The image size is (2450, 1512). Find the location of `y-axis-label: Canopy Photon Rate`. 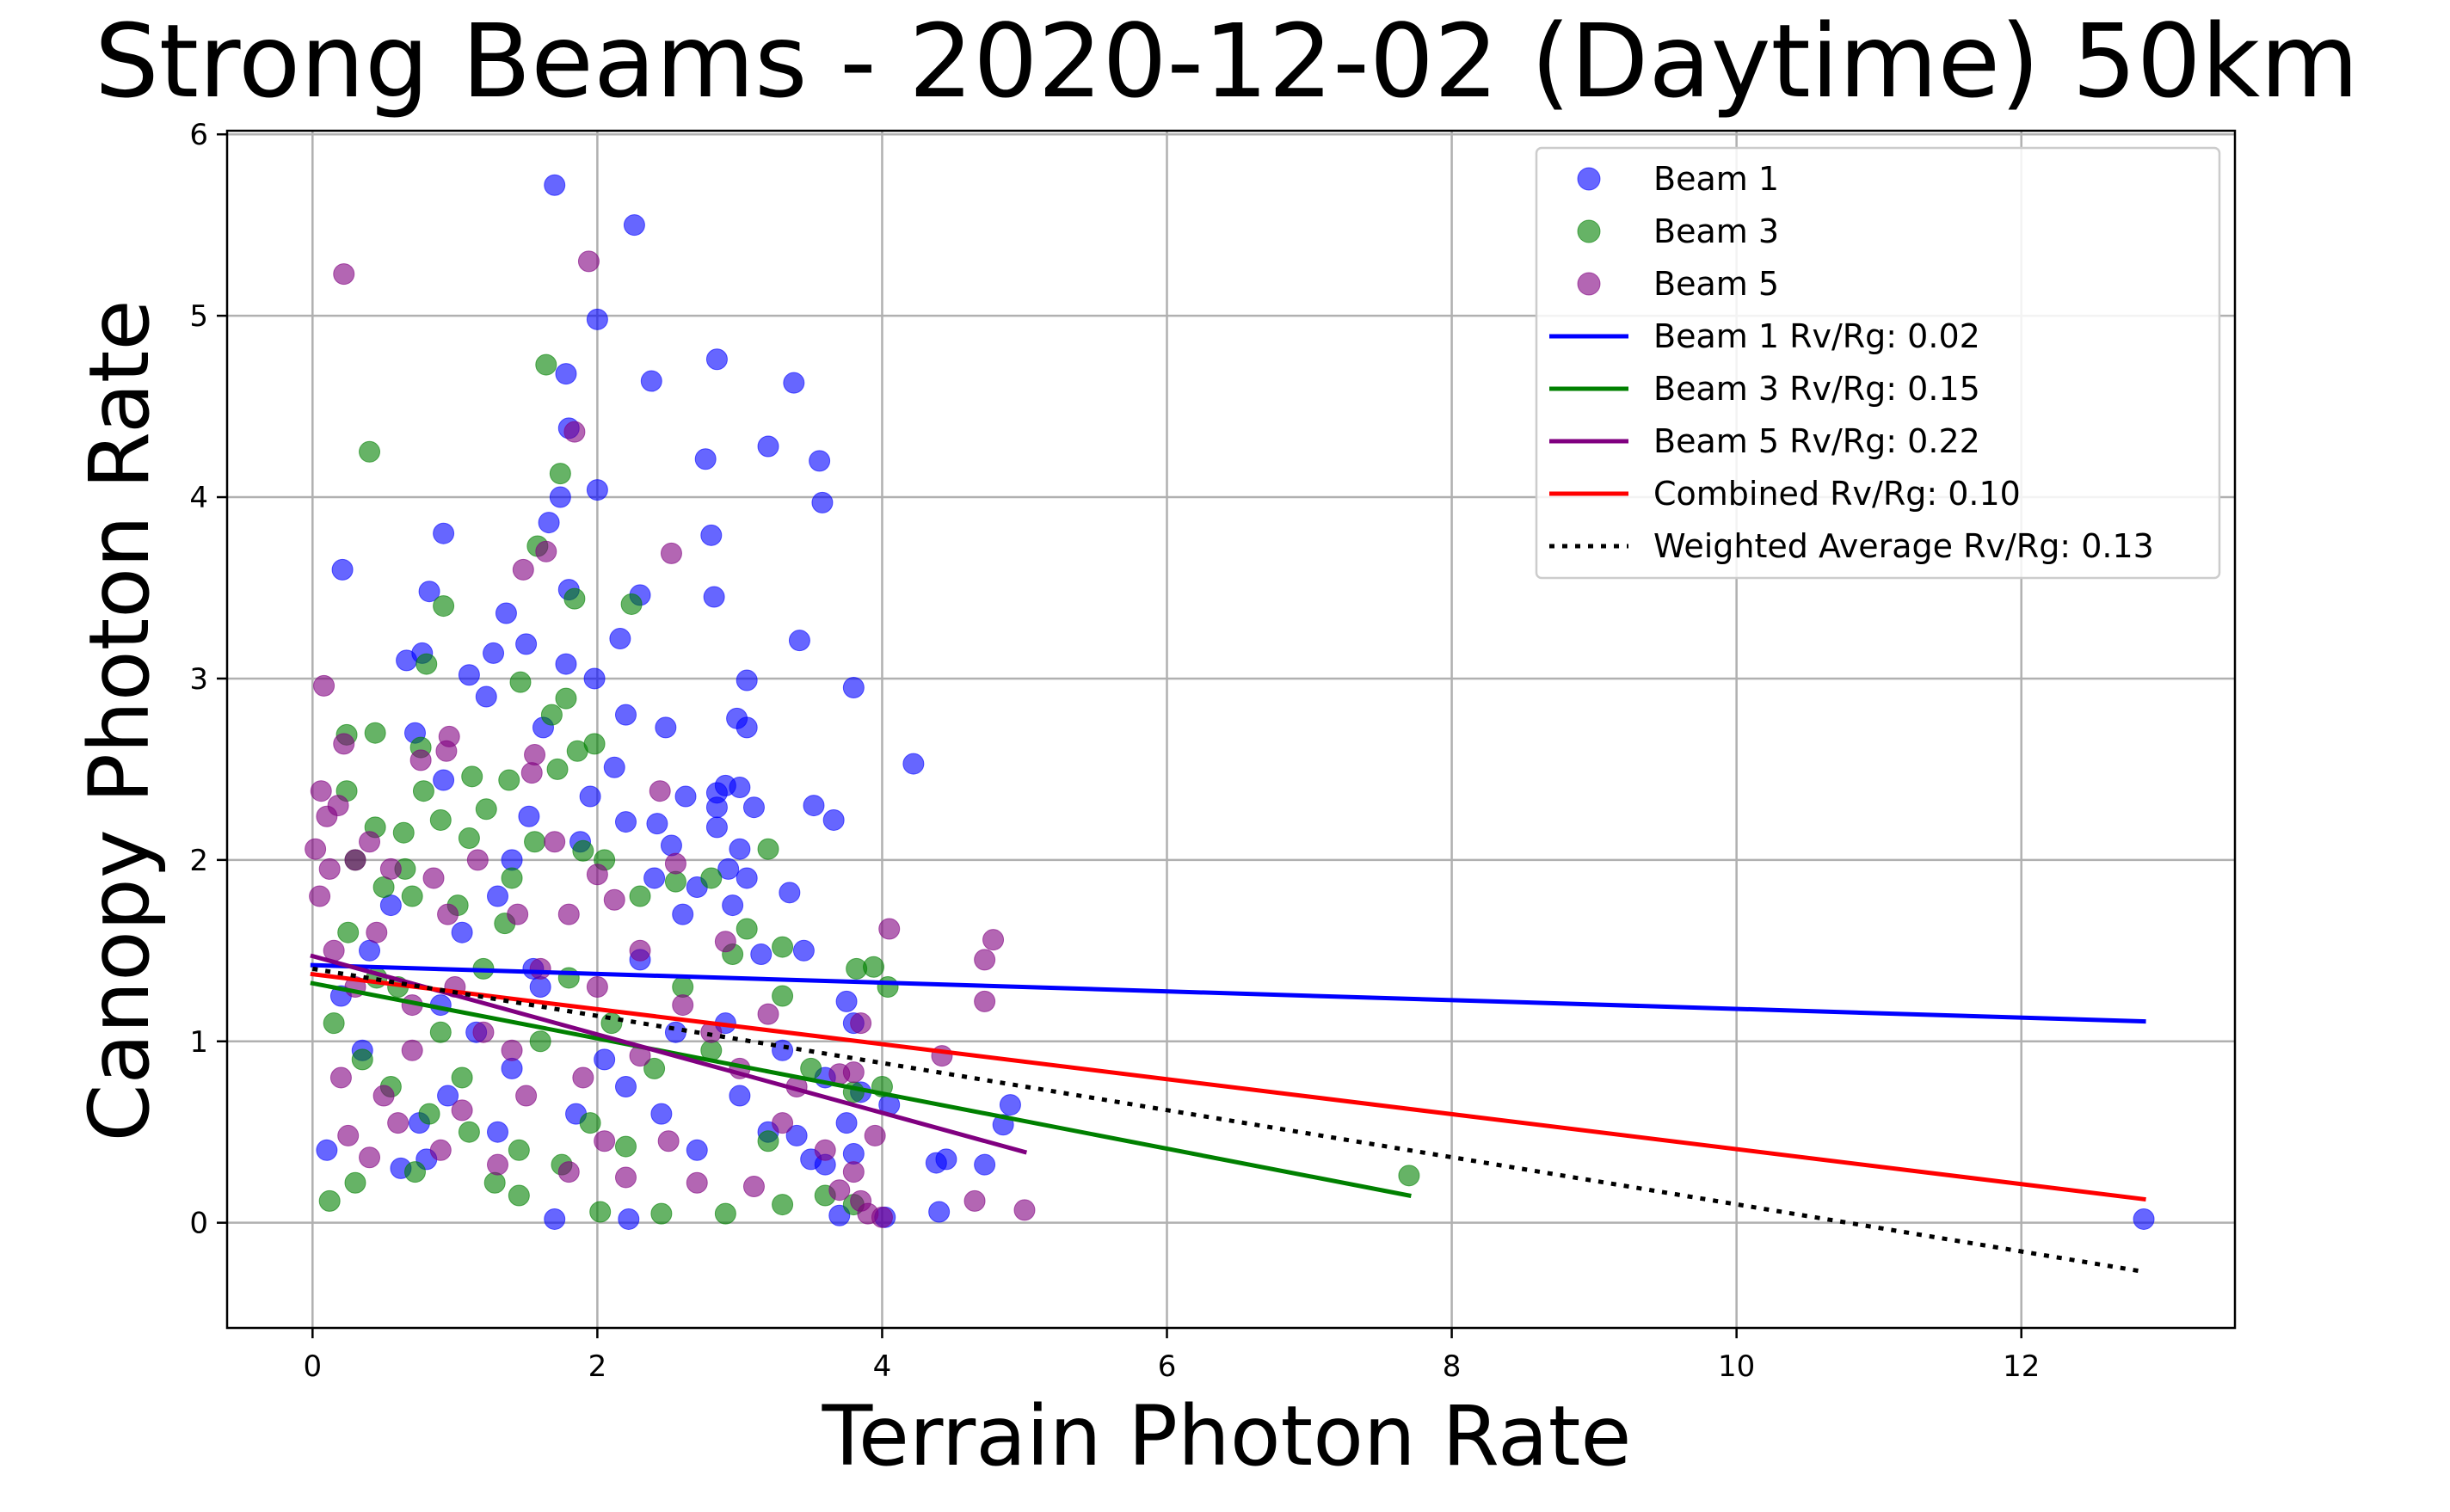

y-axis-label: Canopy Photon Rate is located at coordinates (119, 720).